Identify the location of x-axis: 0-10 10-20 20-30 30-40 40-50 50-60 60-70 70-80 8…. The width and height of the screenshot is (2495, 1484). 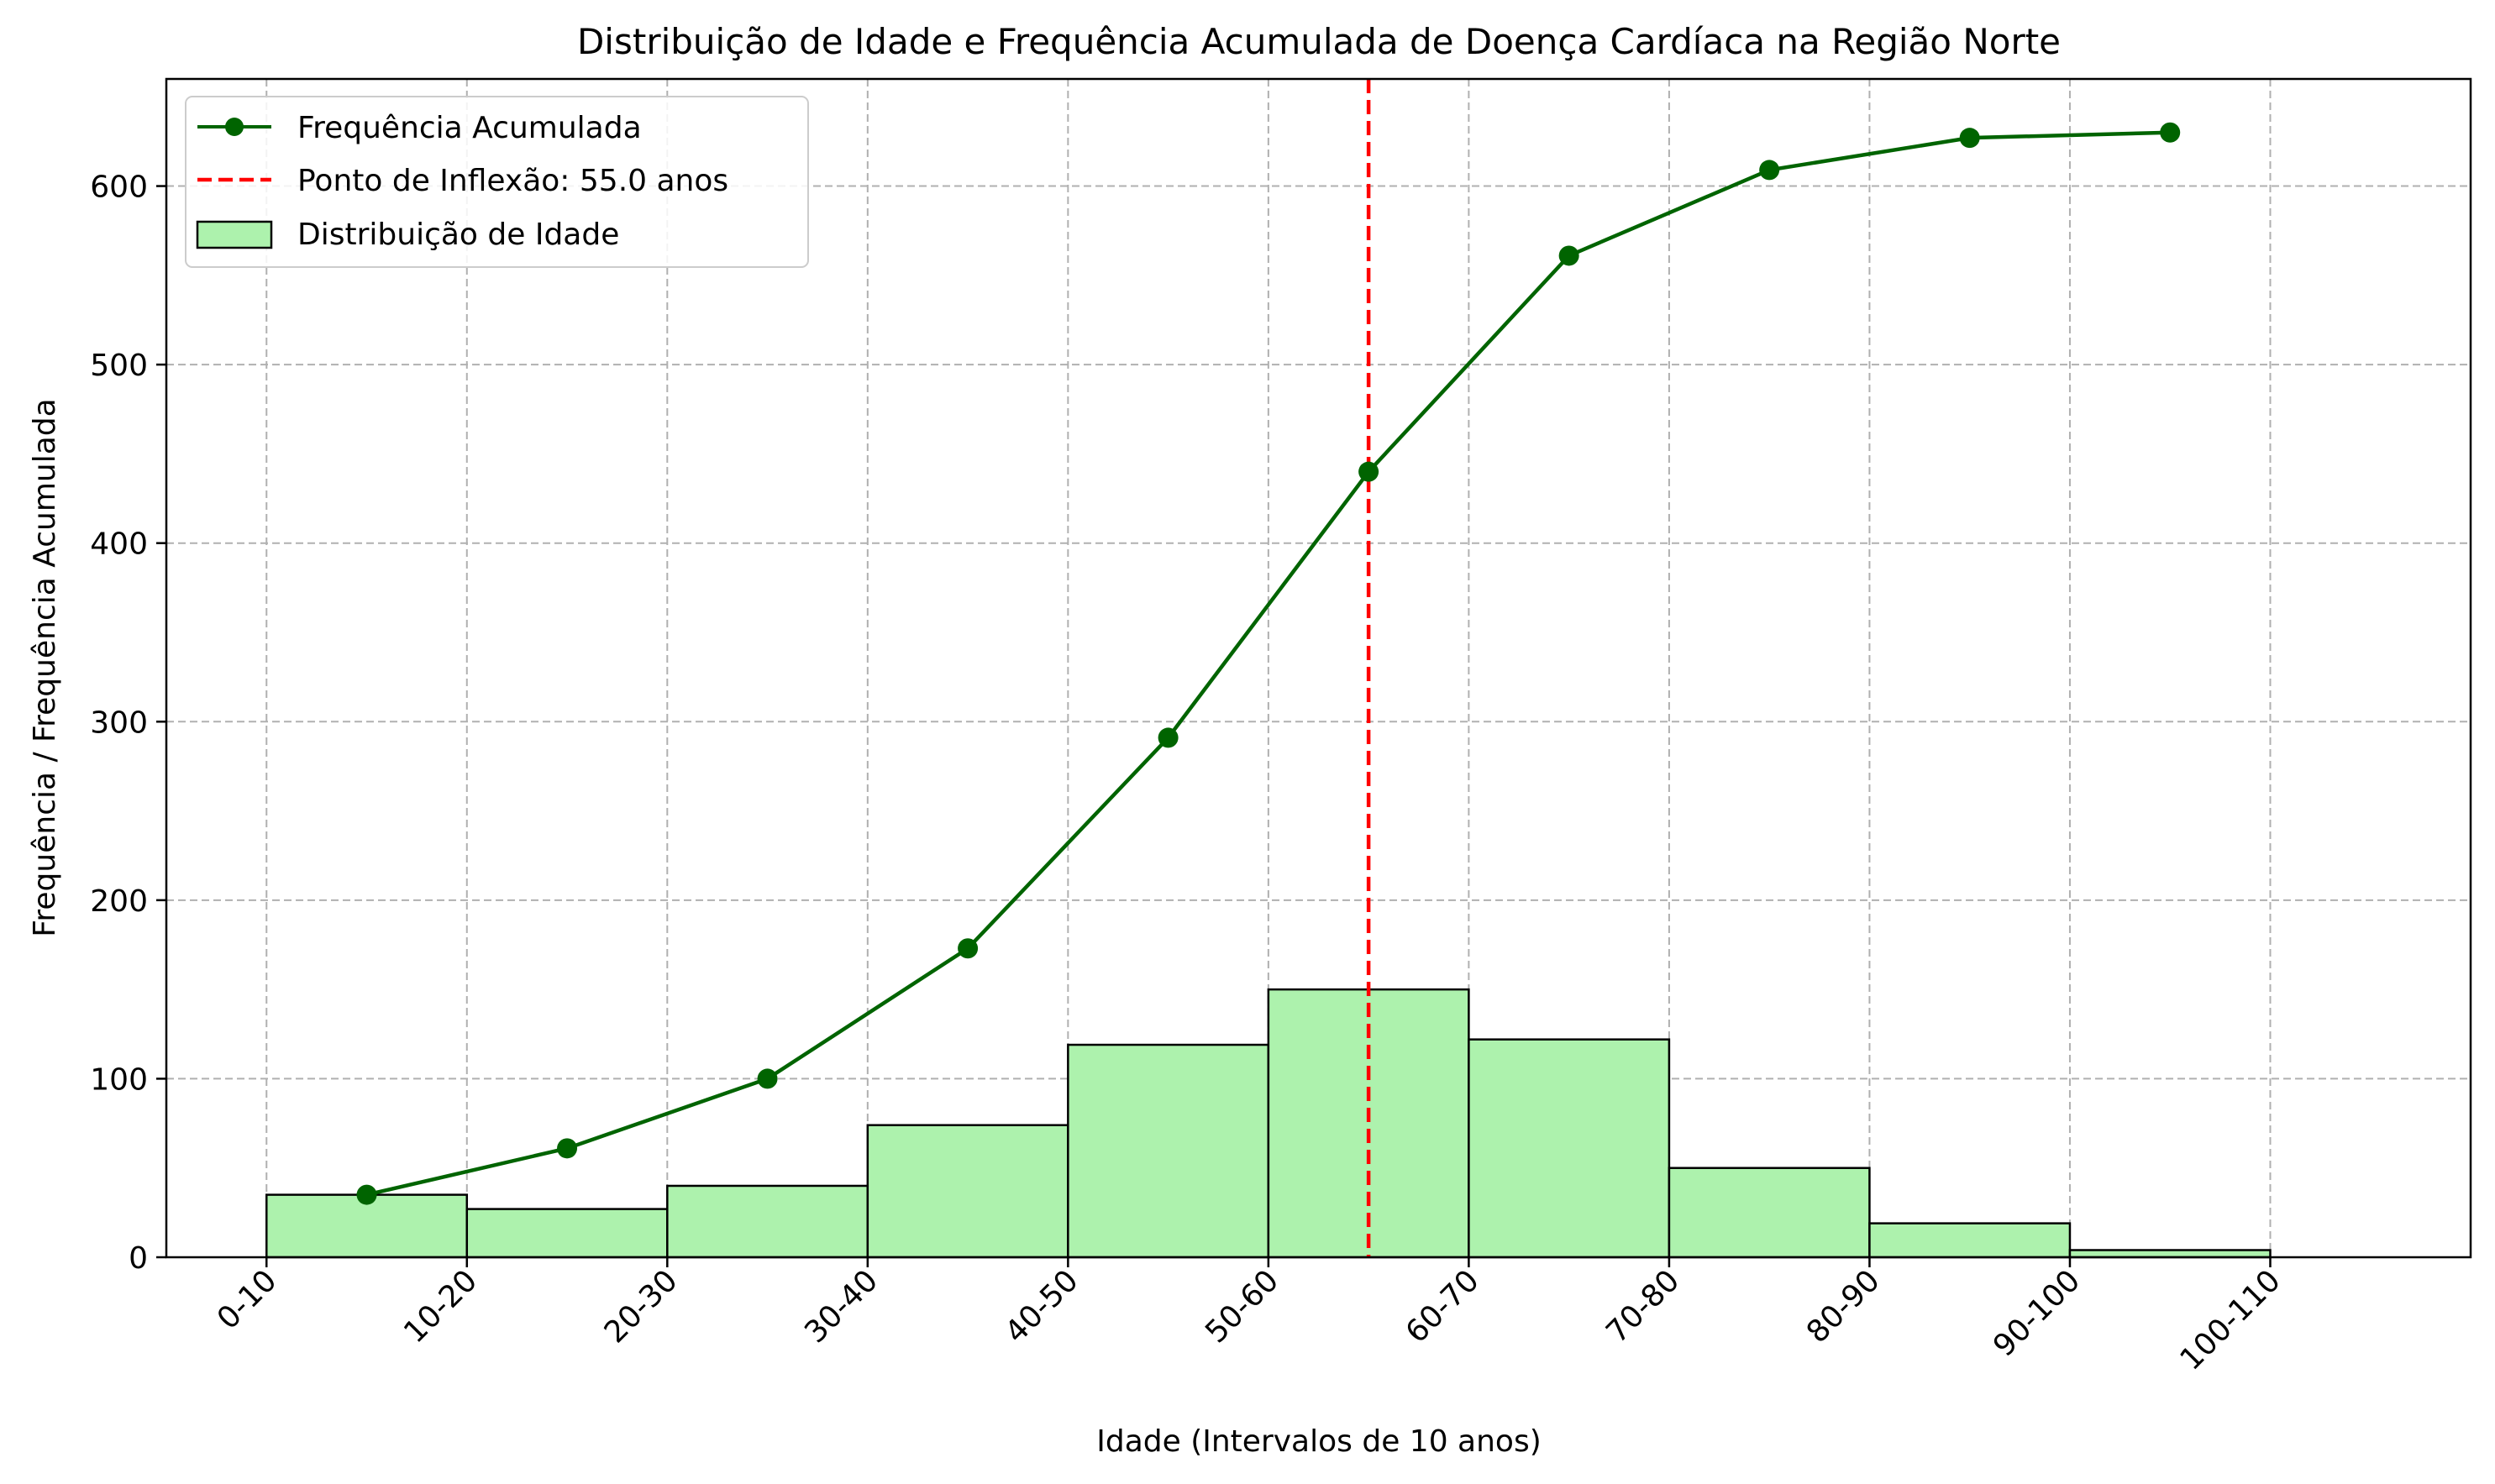
(1249, 1317).